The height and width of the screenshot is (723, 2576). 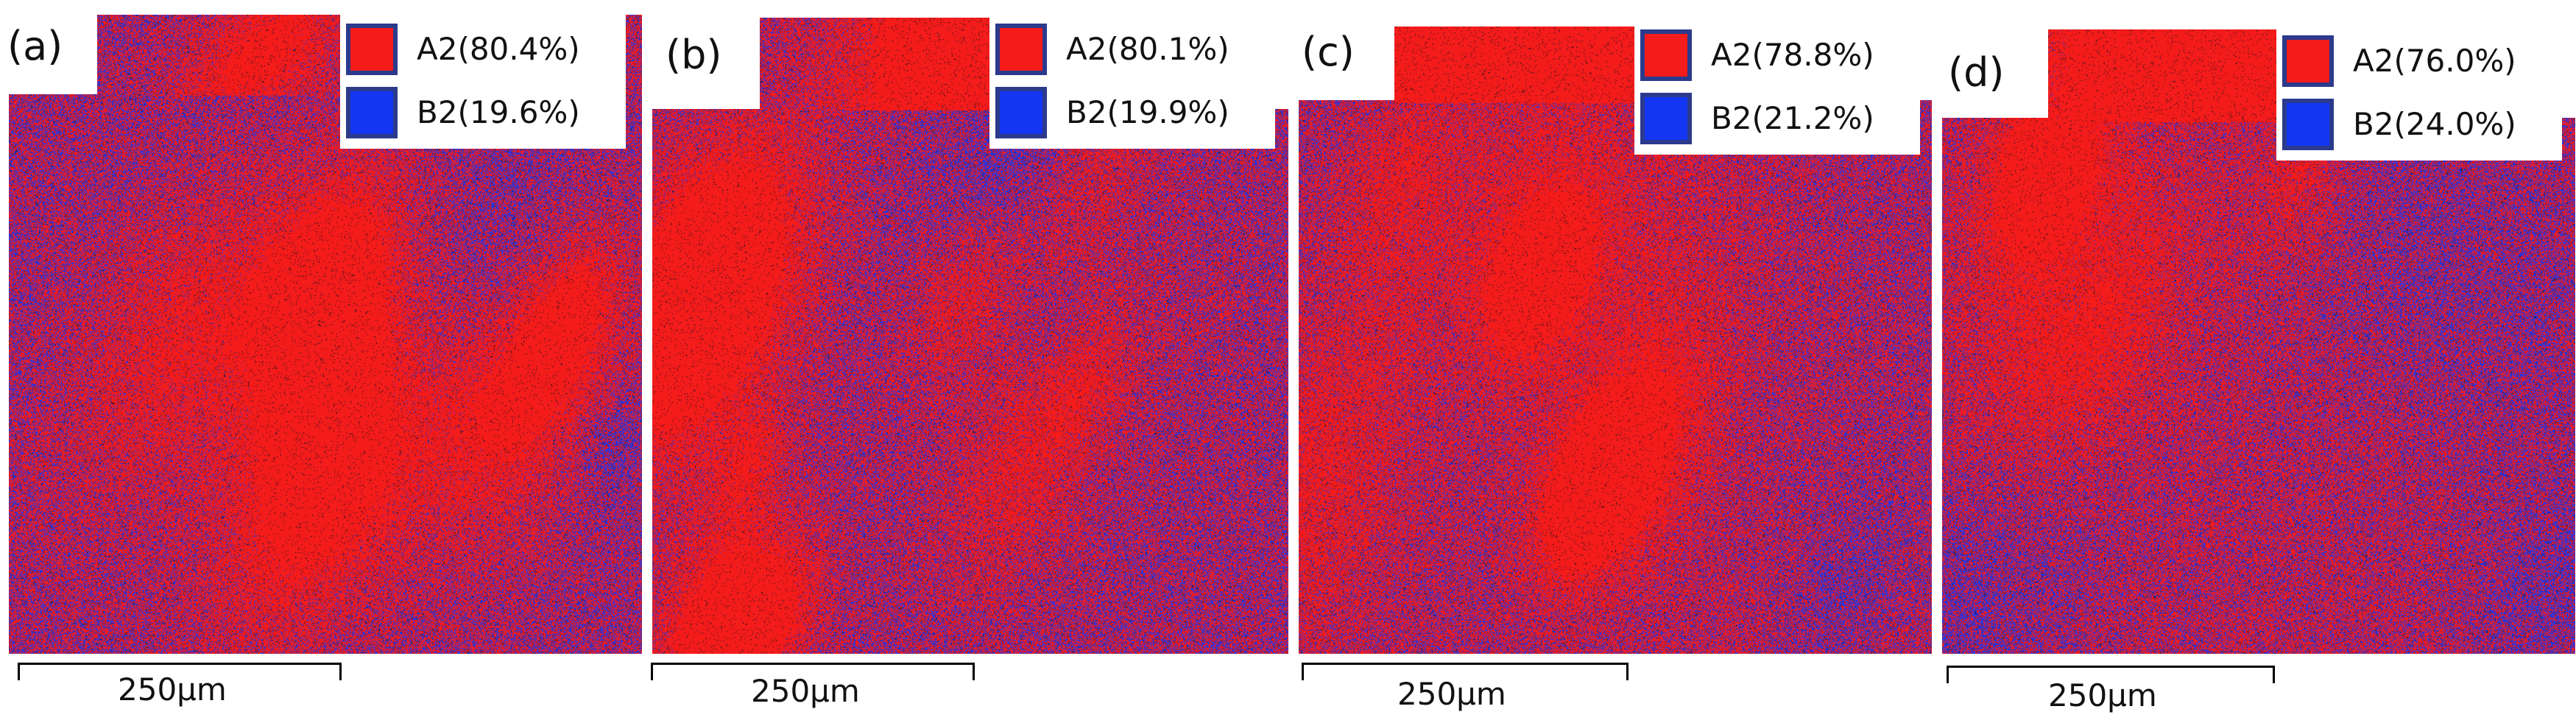 I want to click on legend-row-a2: A2(80.1%), so click(x=1132, y=49).